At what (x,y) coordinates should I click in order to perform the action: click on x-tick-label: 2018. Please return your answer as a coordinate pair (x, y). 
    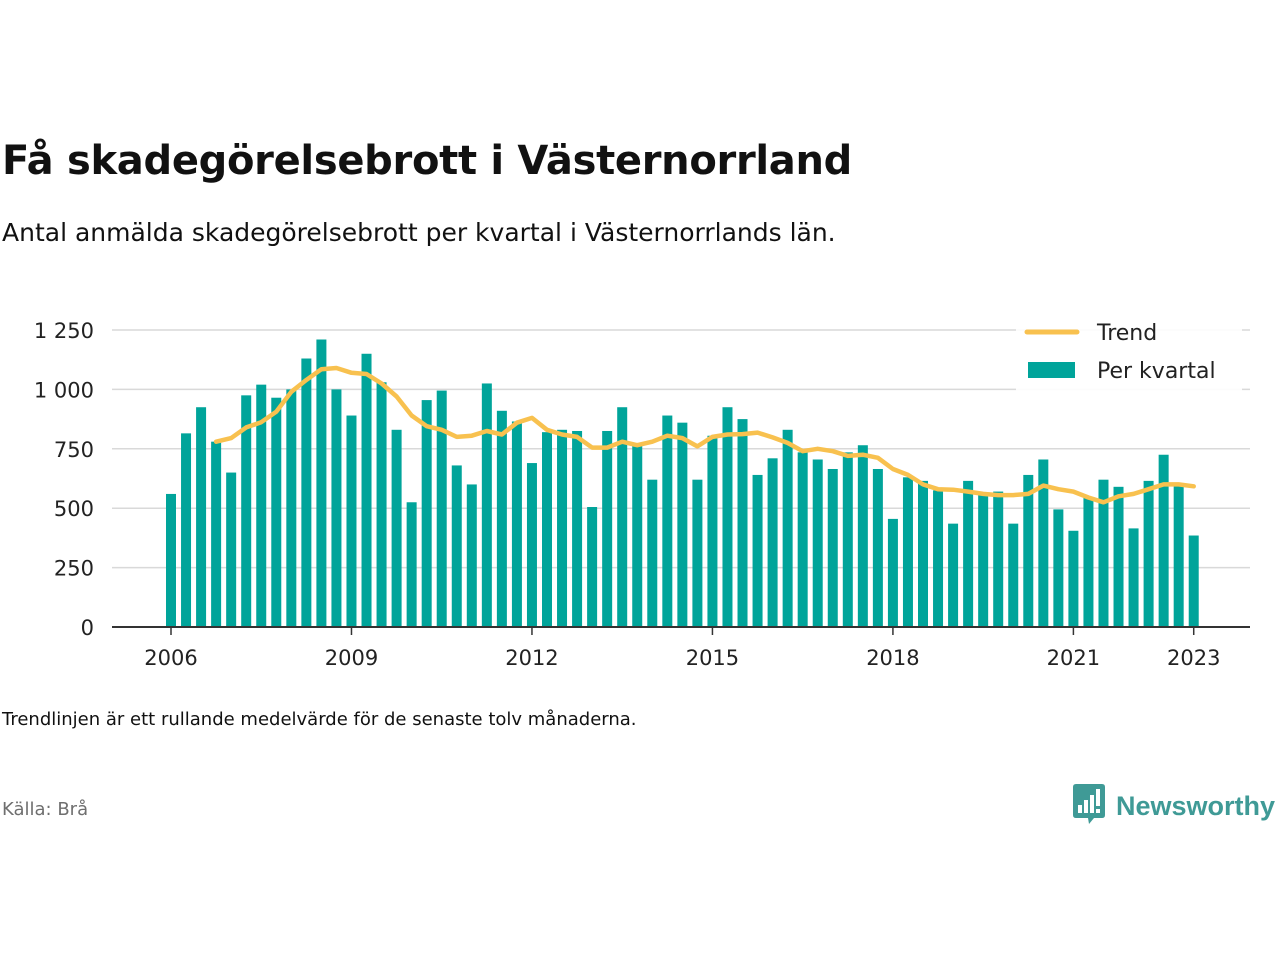
    Looking at the image, I should click on (892, 658).